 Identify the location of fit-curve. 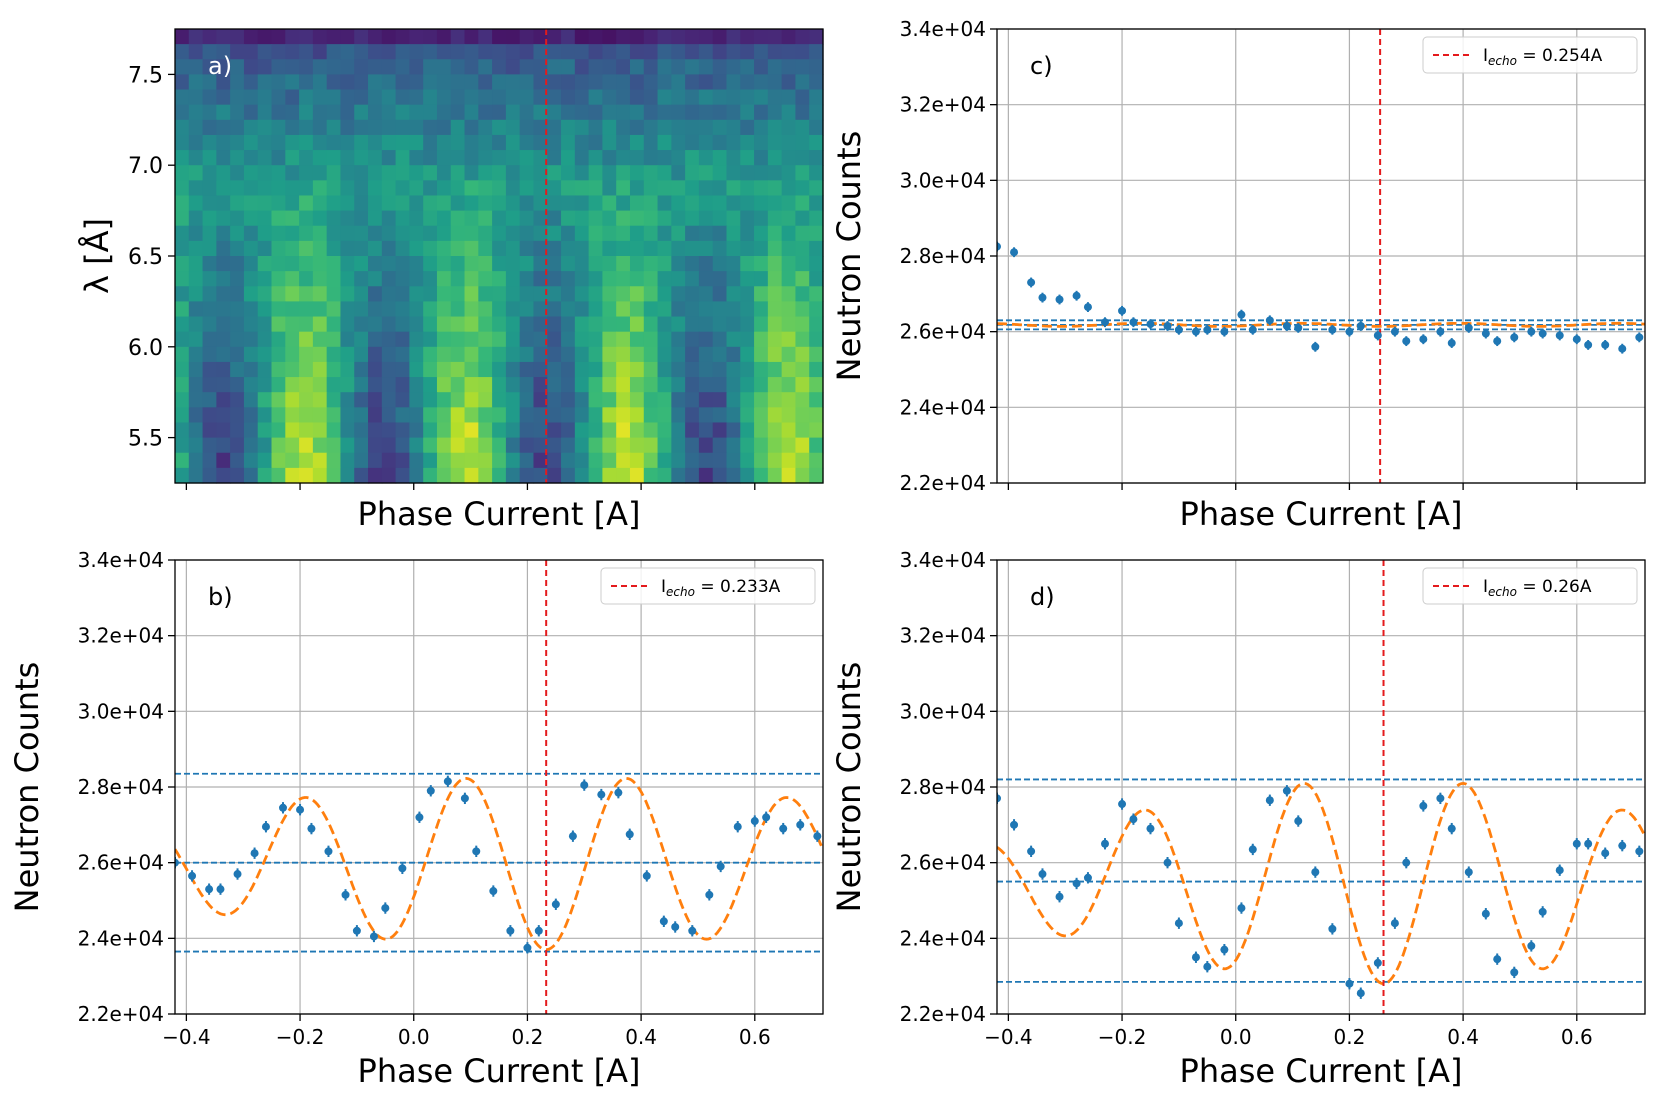
(499, 864).